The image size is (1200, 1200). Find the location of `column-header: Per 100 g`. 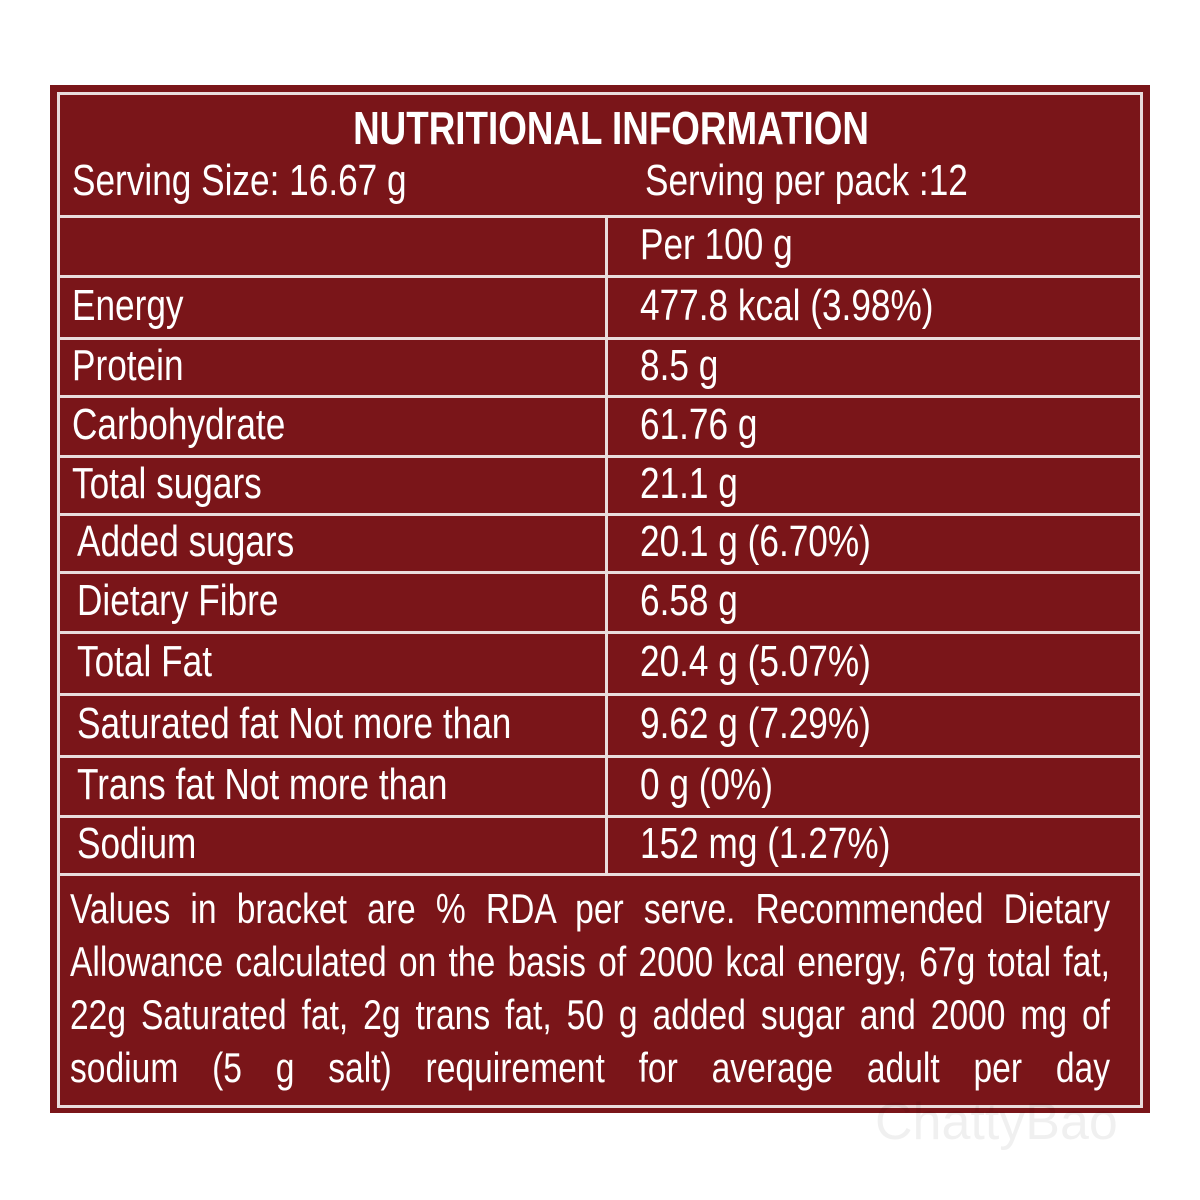

column-header: Per 100 g is located at coordinates (716, 244).